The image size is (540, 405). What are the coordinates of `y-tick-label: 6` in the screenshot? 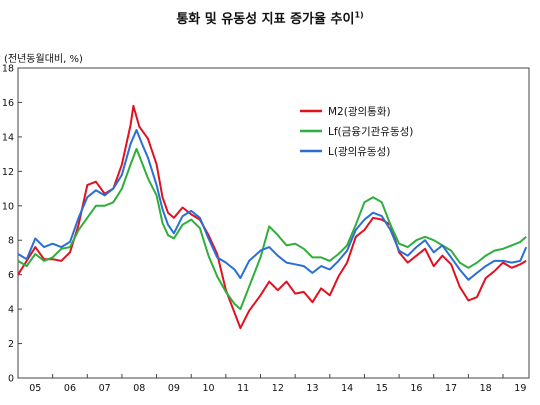 It's located at (11, 275).